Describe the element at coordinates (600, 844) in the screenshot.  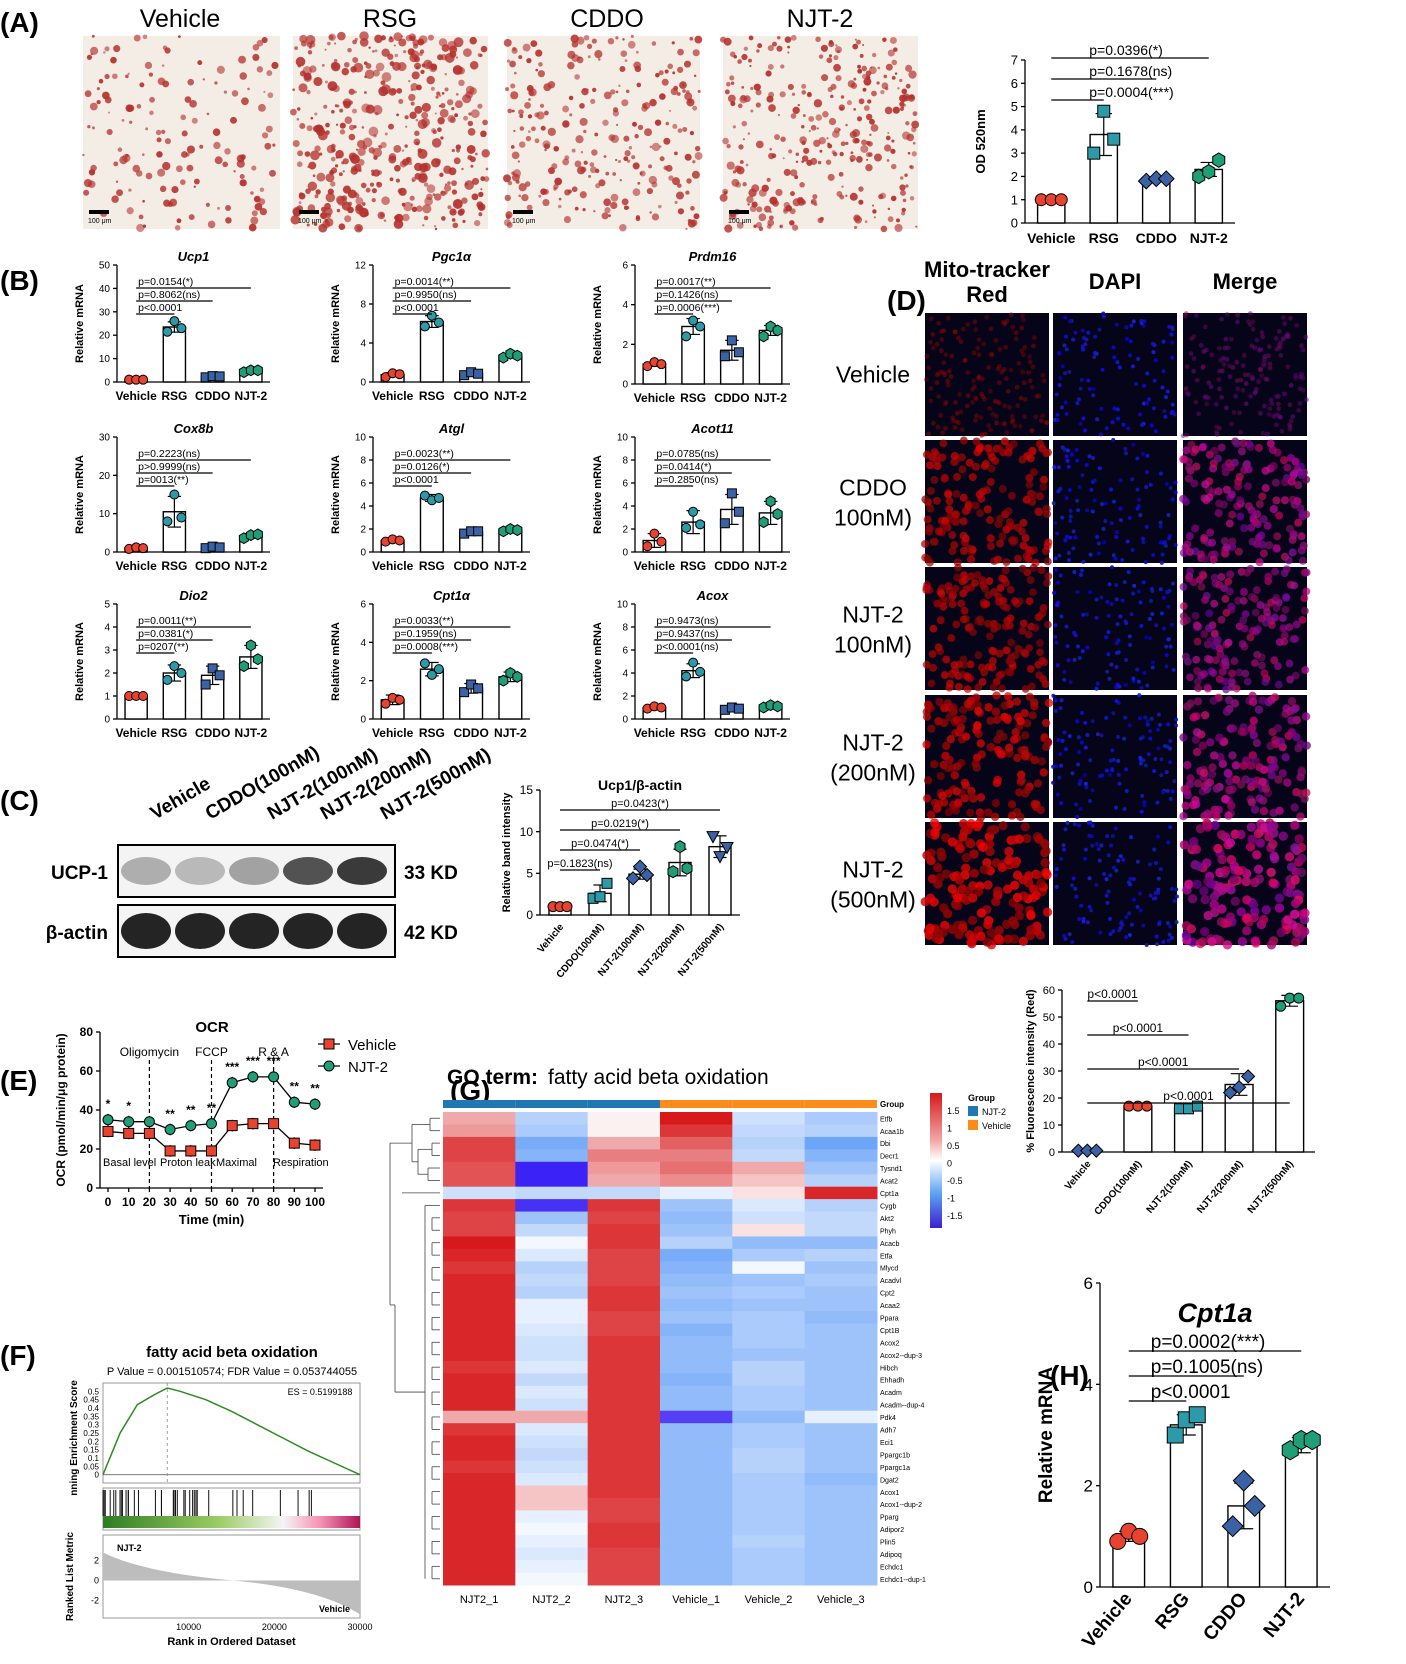
I see `sig-label: p=0.0474(*)` at that location.